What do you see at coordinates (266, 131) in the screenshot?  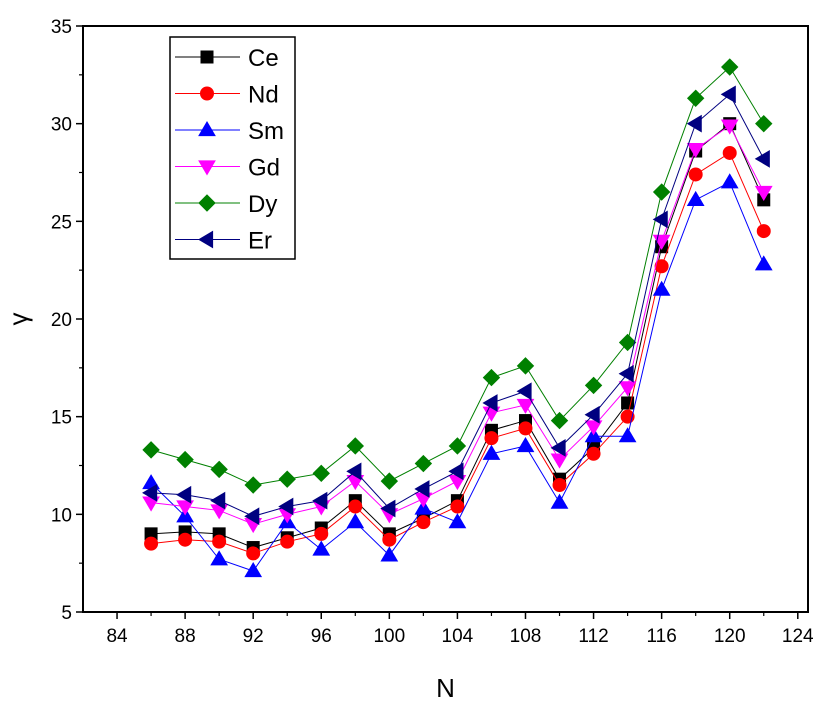 I see `legend-label: Sm` at bounding box center [266, 131].